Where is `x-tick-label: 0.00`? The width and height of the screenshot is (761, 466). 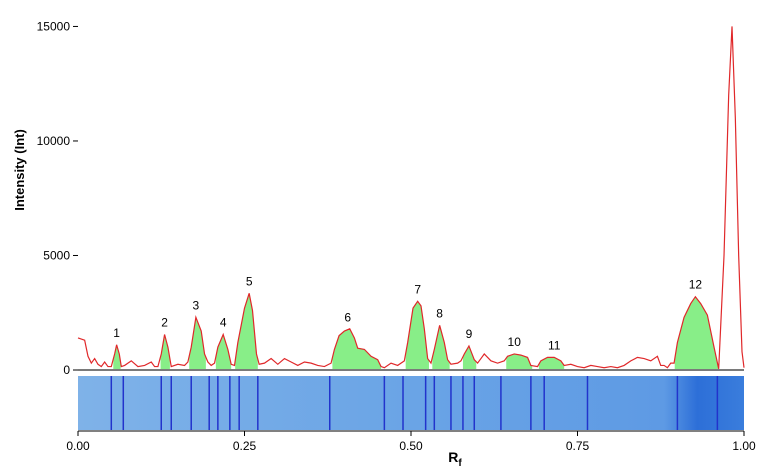
x-tick-label: 0.00 is located at coordinates (78, 446).